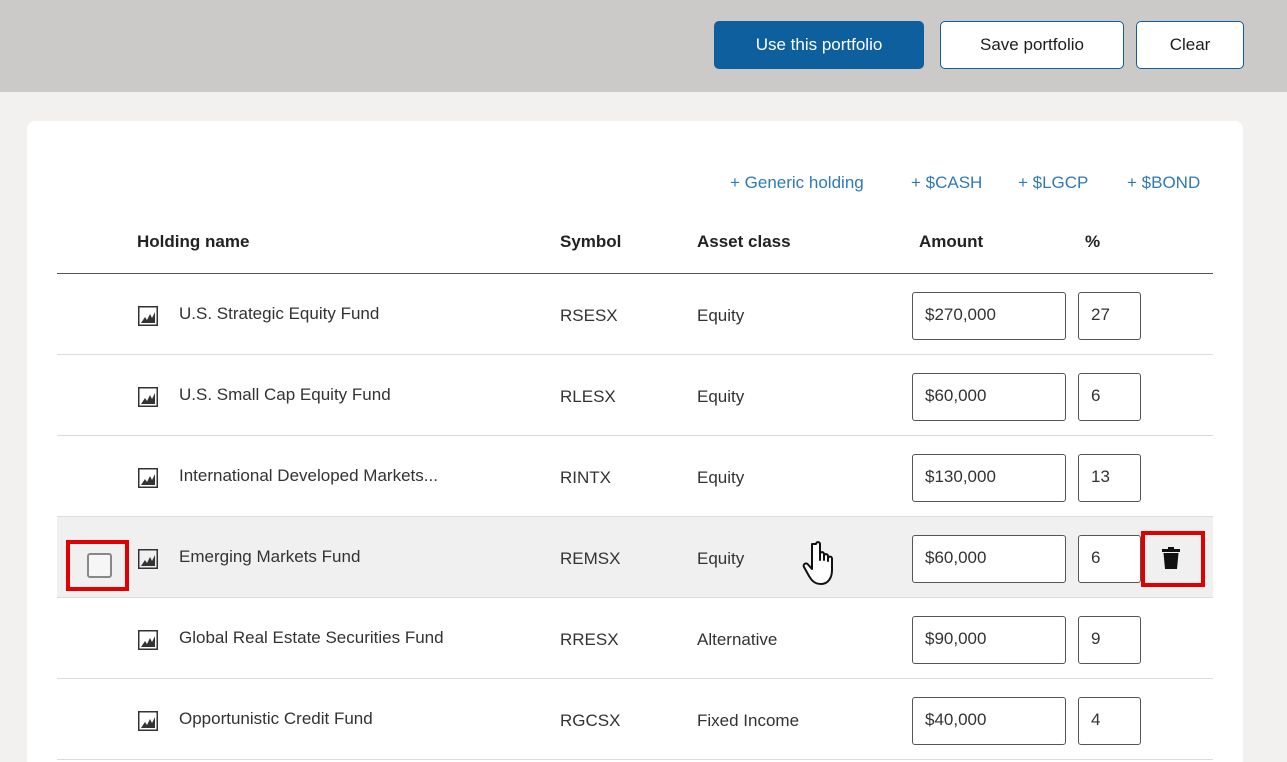 The width and height of the screenshot is (1287, 762). I want to click on percent-input: 9, so click(1109, 640).